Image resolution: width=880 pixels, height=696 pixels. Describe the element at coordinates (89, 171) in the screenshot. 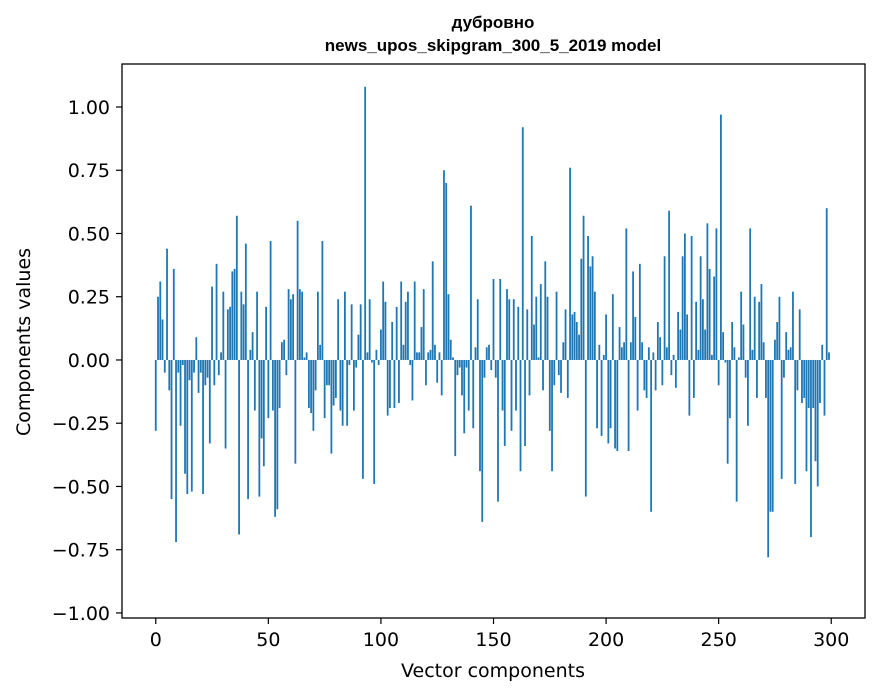

I see `y-tick-label: 0.75` at that location.